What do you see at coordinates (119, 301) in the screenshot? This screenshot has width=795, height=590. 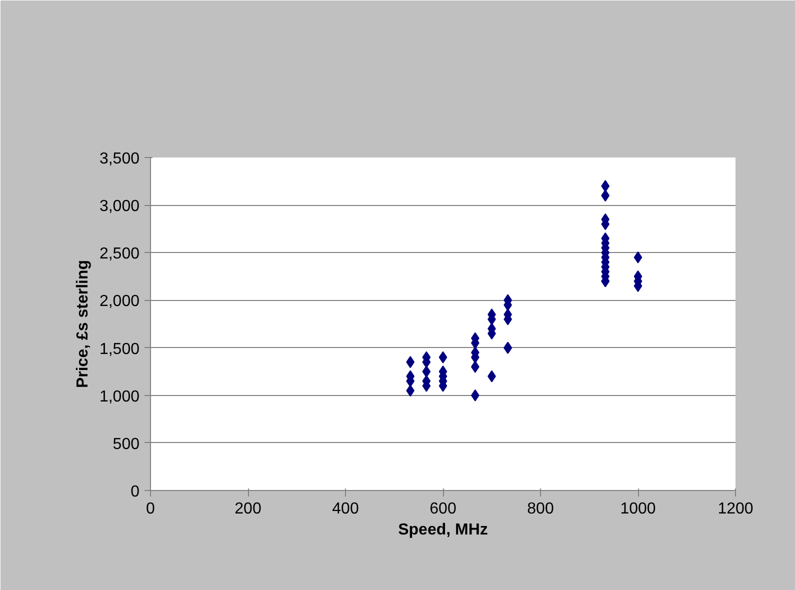 I see `y-tick-label: 2,000` at bounding box center [119, 301].